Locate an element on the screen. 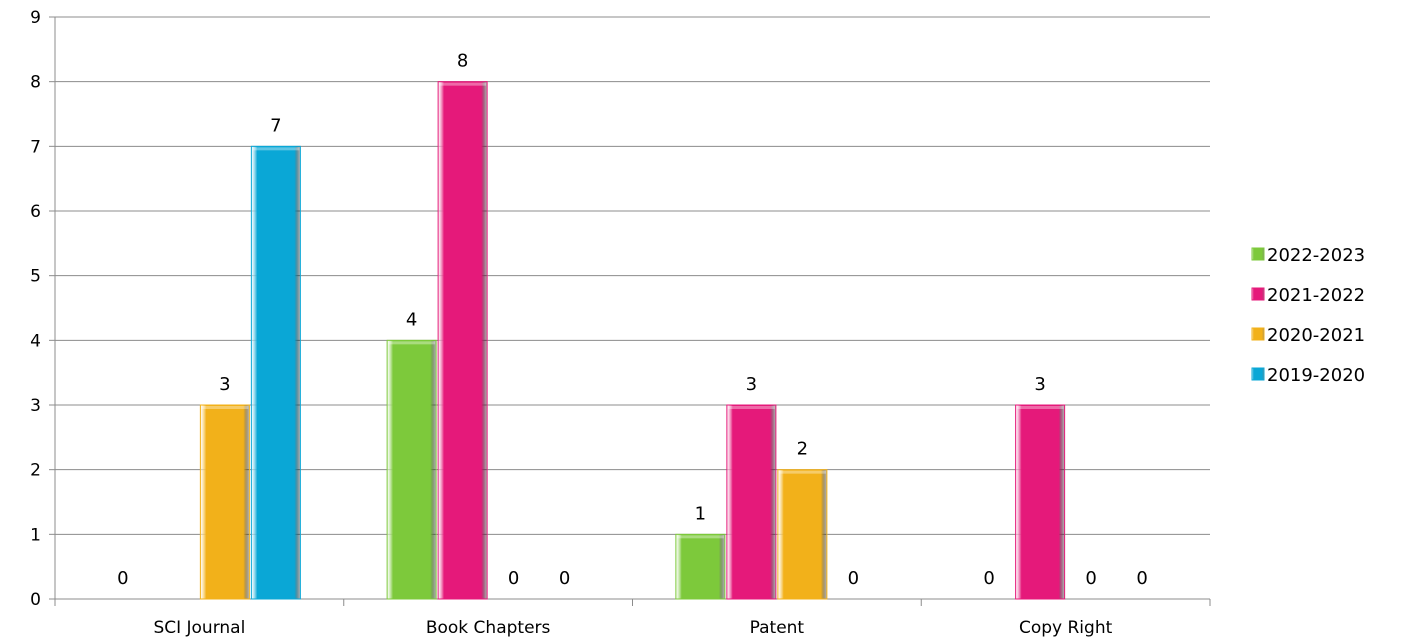  x-tick-label: SCI Journal is located at coordinates (199, 628).